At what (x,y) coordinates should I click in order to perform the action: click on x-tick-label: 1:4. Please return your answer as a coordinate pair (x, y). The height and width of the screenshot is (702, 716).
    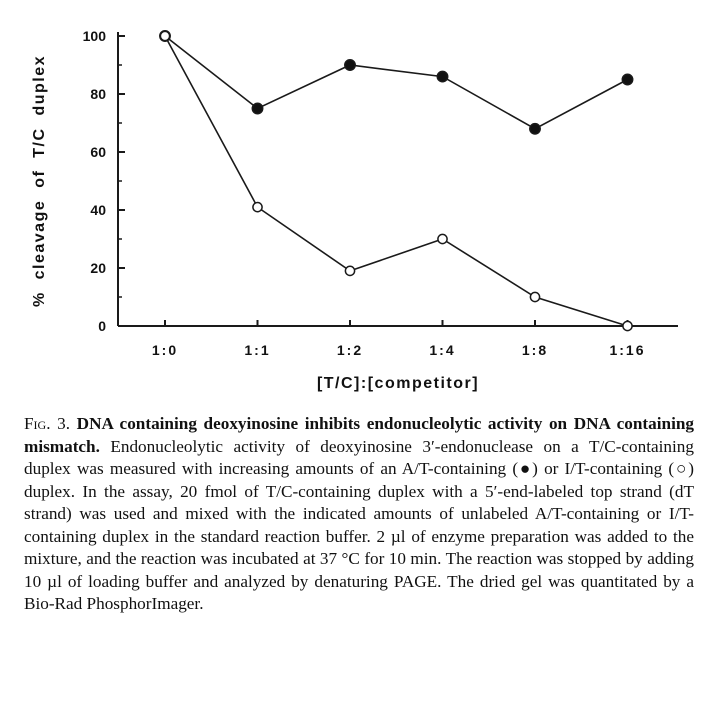
    Looking at the image, I should click on (442, 350).